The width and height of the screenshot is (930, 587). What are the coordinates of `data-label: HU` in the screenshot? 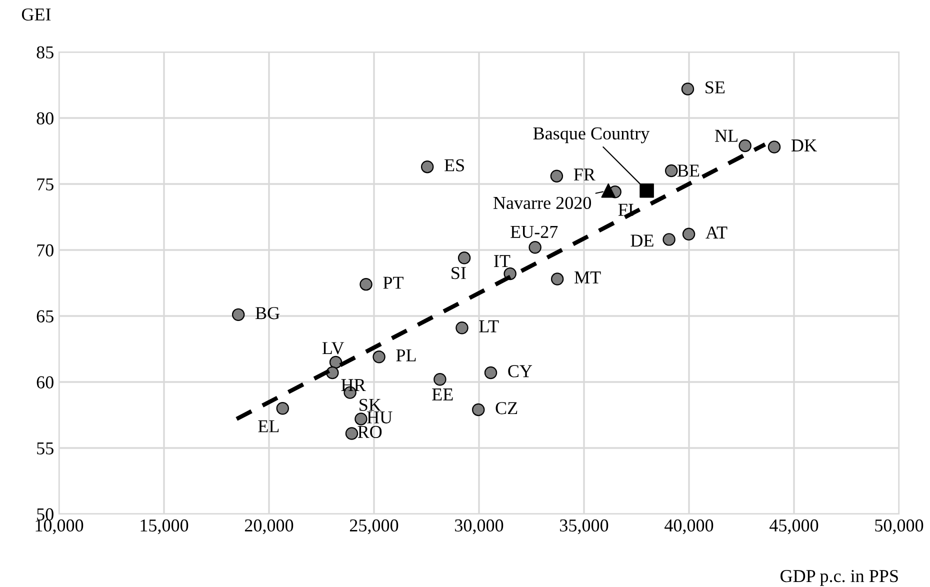 It's located at (379, 417).